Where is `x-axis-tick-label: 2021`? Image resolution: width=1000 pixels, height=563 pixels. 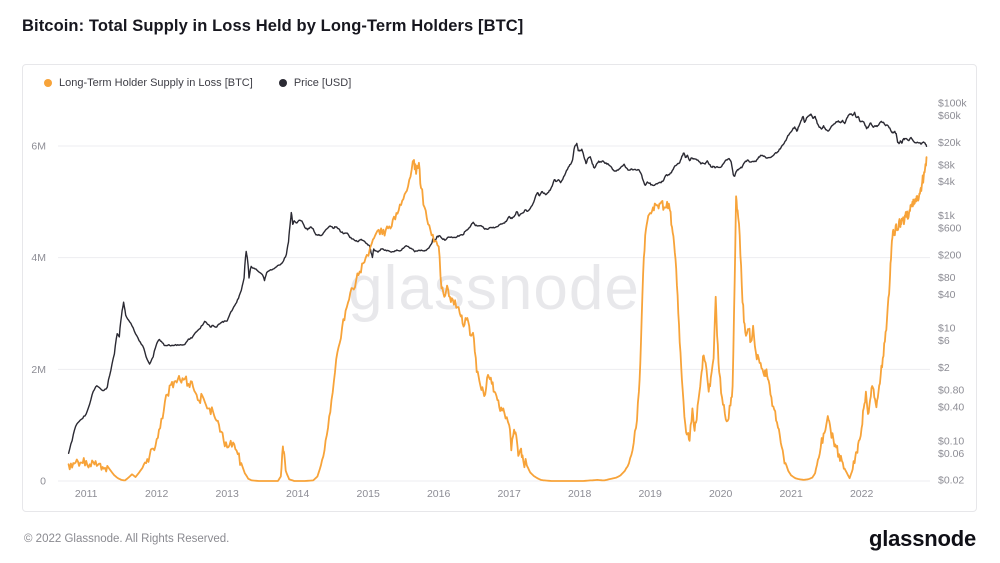
x-axis-tick-label: 2021 is located at coordinates (791, 494).